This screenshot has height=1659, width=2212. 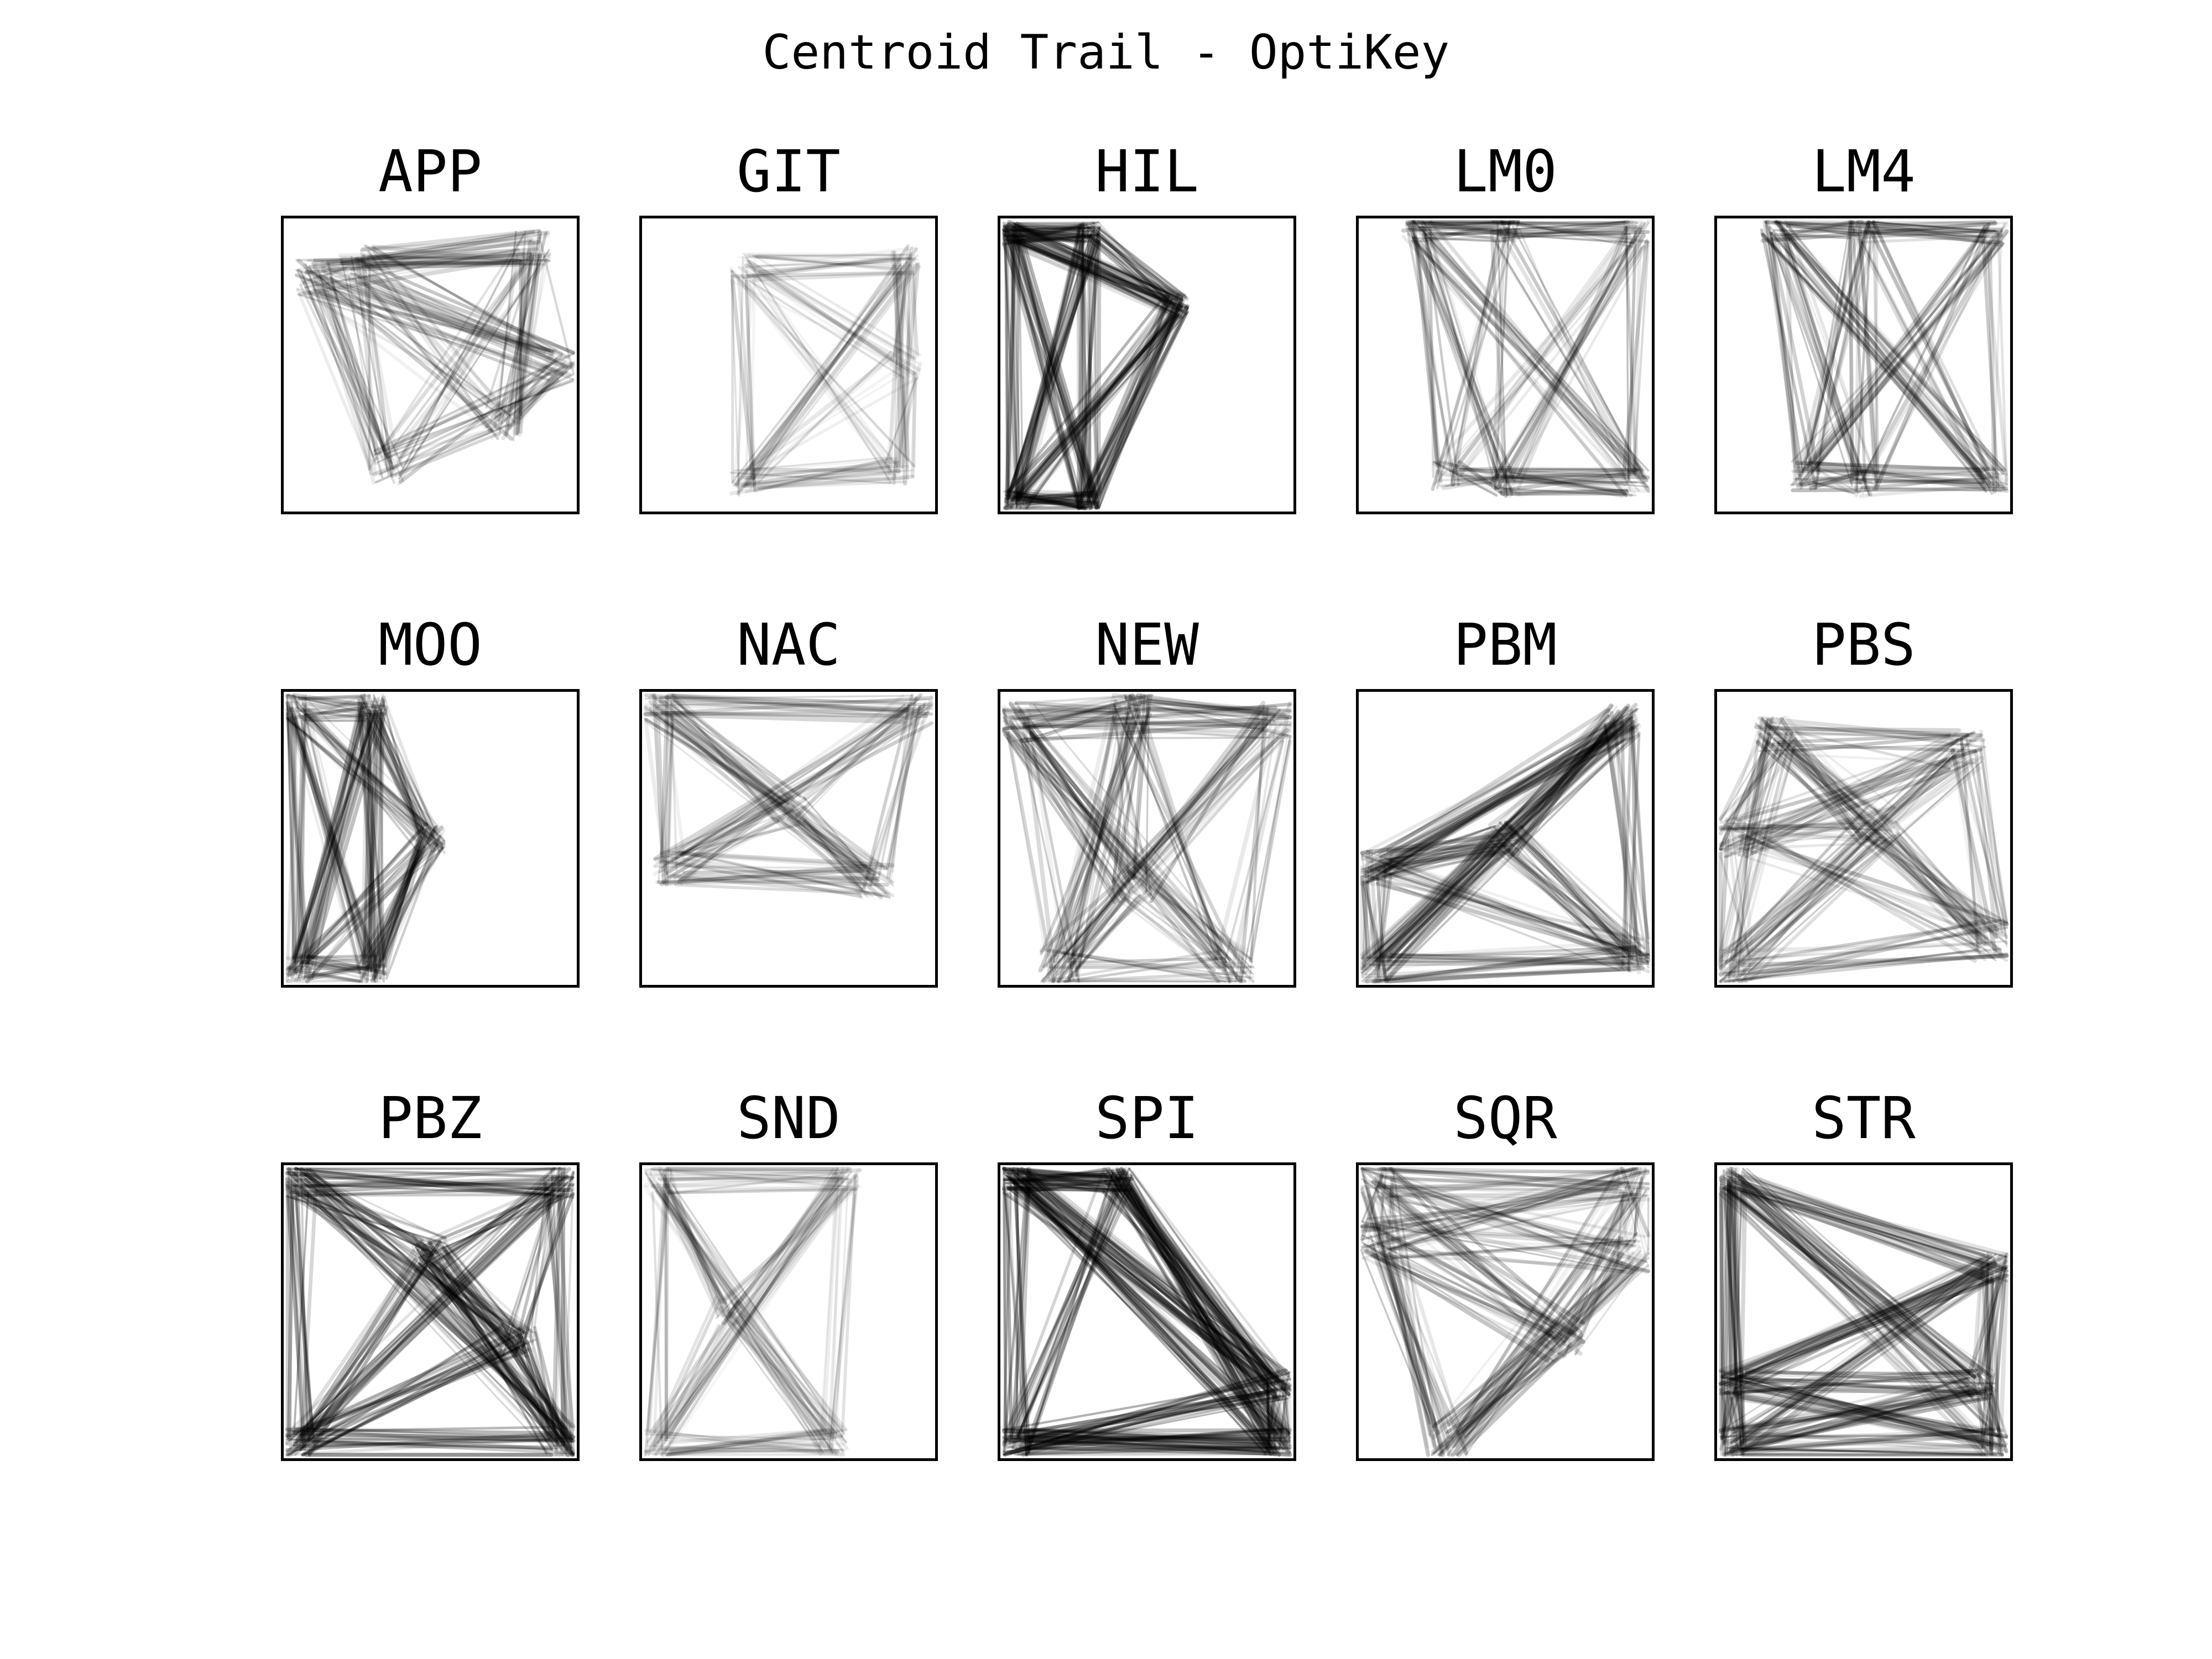 I want to click on panel-title: LM4, so click(x=1863, y=175).